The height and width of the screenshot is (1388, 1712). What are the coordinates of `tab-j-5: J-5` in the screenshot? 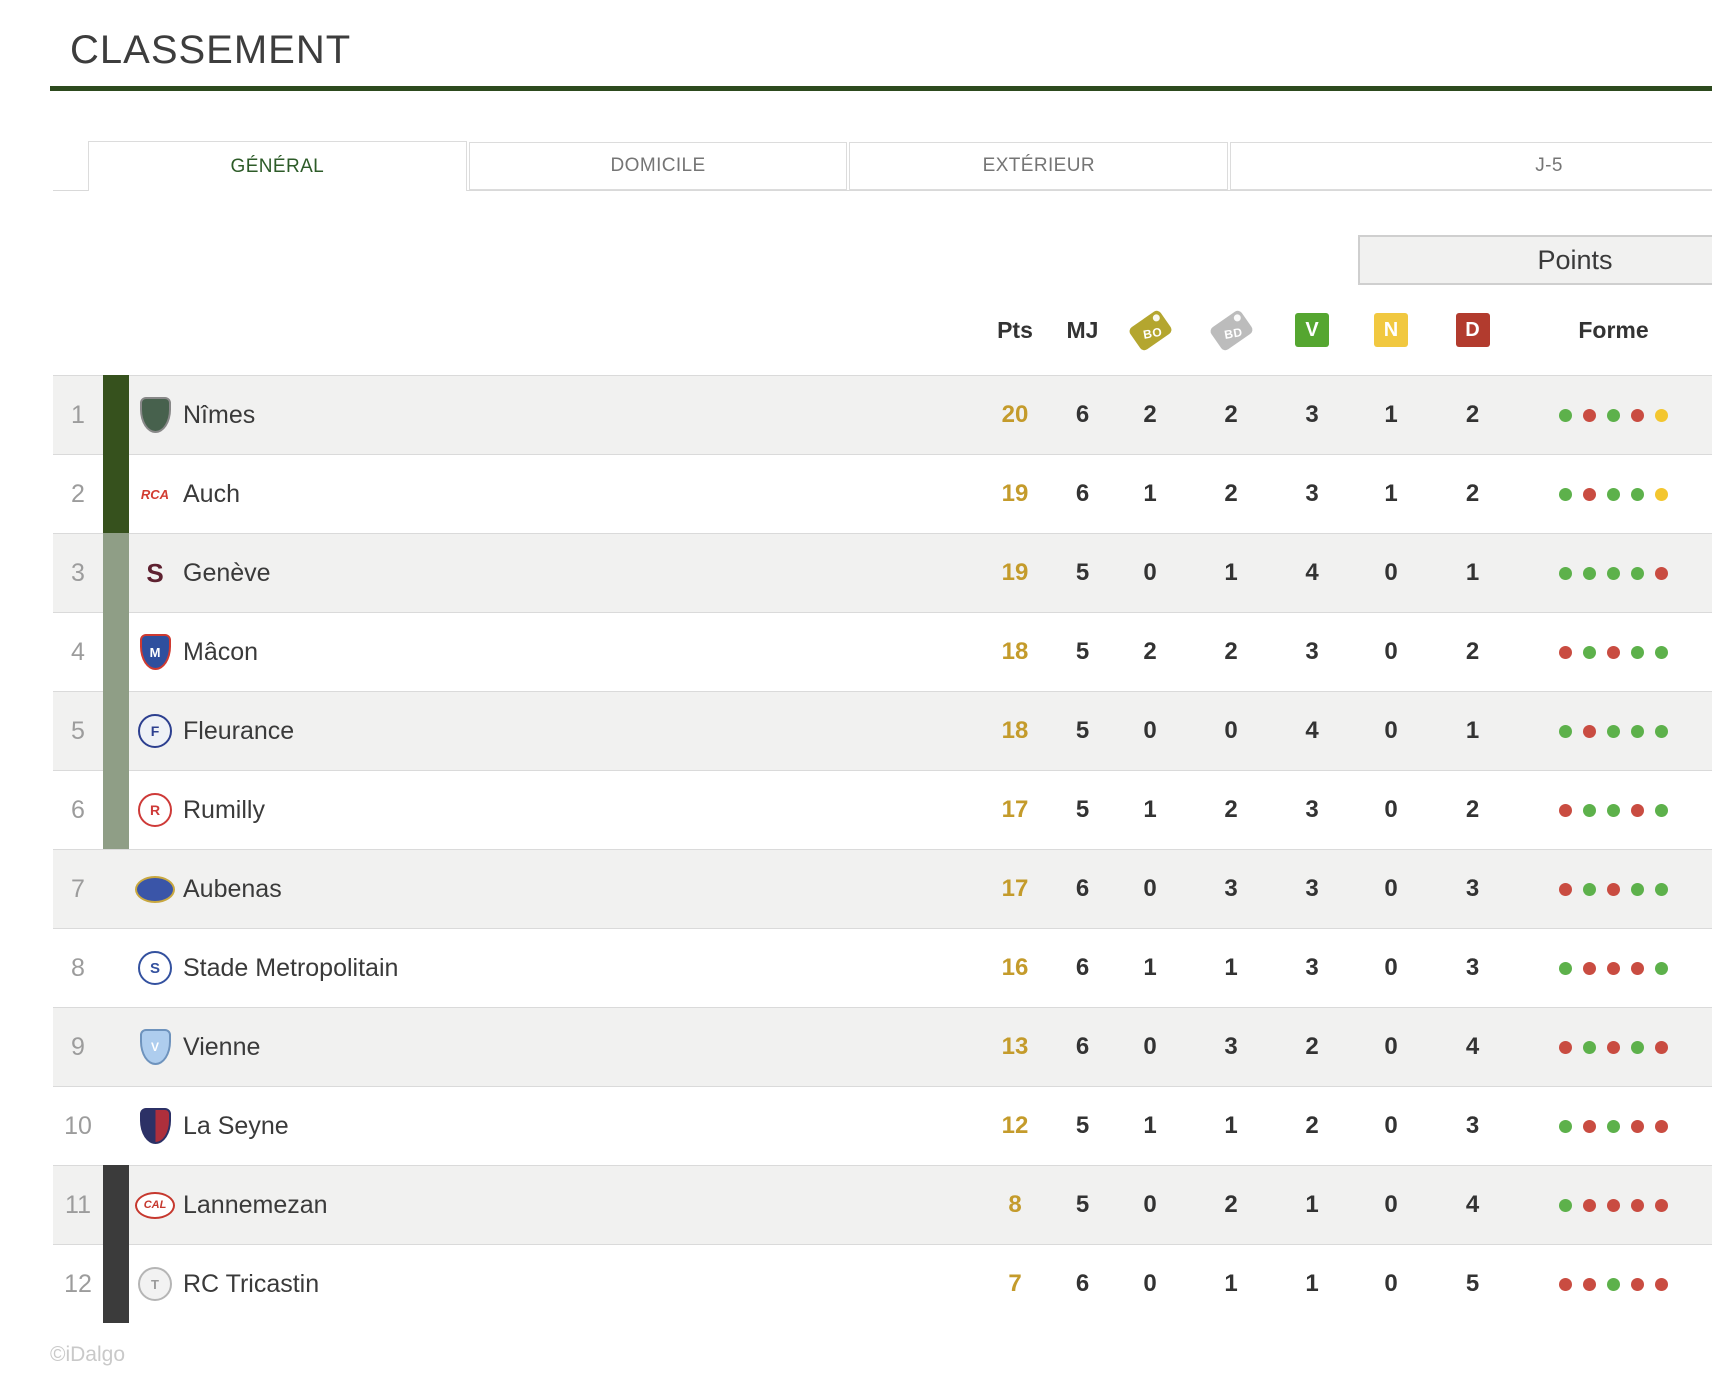 It's located at (1471, 166).